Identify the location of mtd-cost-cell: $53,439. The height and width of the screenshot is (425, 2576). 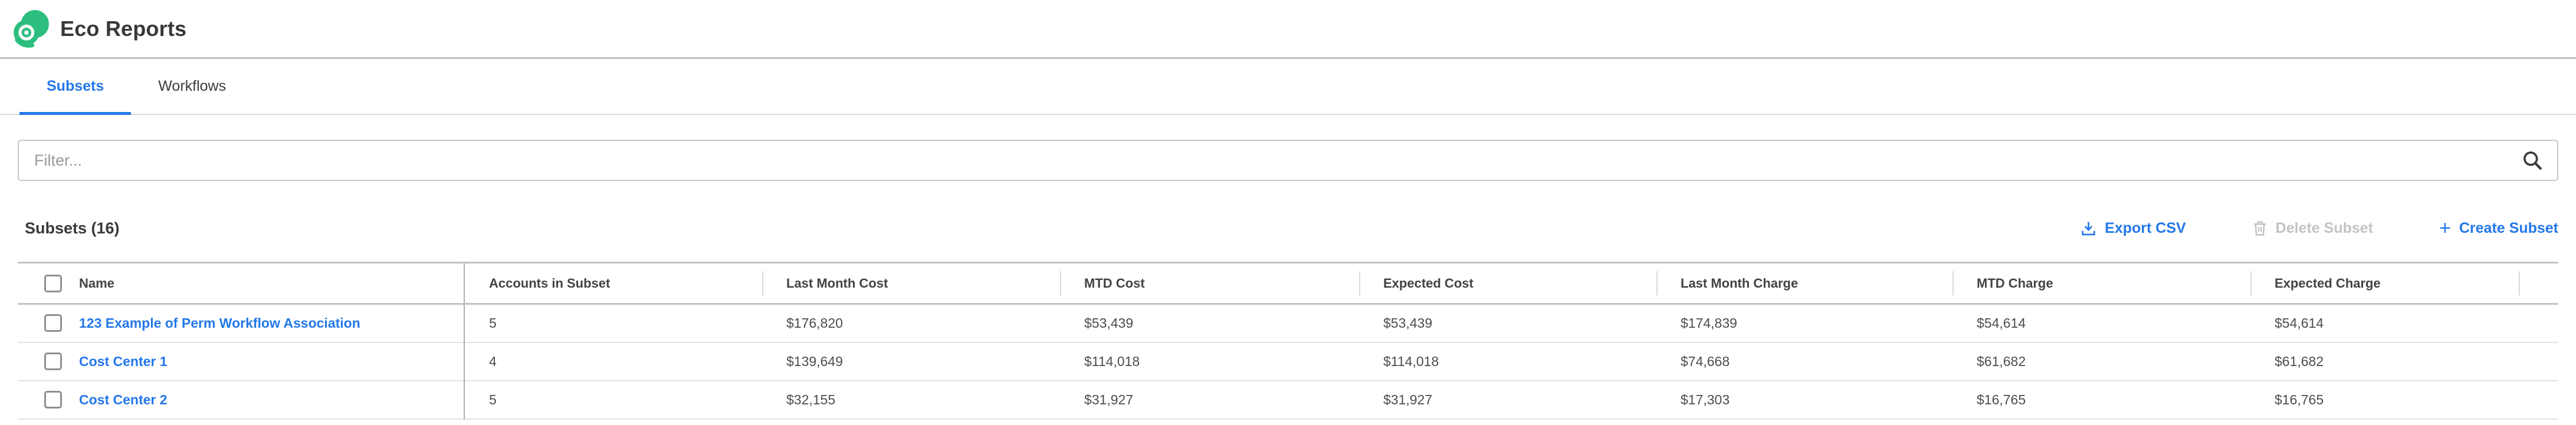
(1109, 323).